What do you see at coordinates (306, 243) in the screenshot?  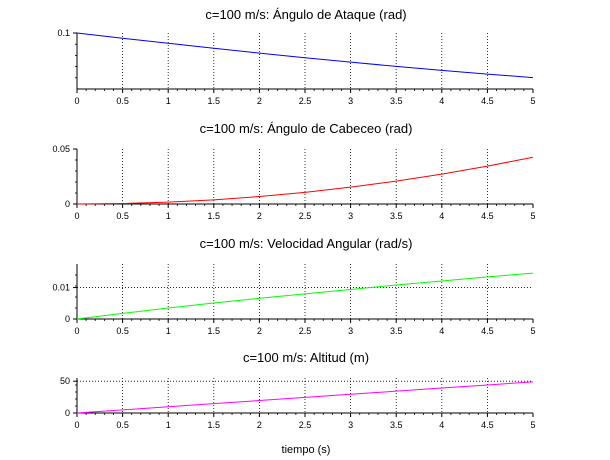 I see `chart-title: c=100 m/s: Velocidad Angular (rad/s)` at bounding box center [306, 243].